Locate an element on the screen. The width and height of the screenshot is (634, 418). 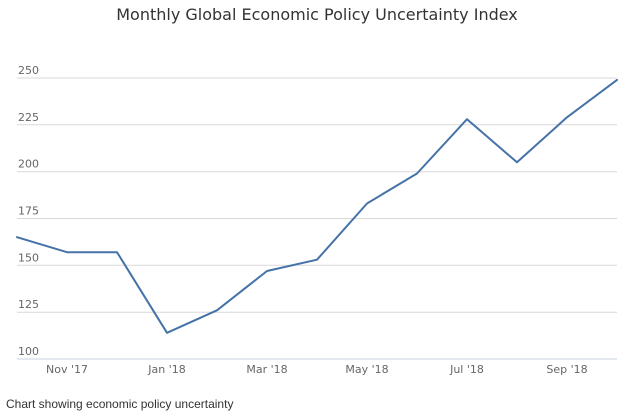
x-tick-label: Sep '18 is located at coordinates (566, 369).